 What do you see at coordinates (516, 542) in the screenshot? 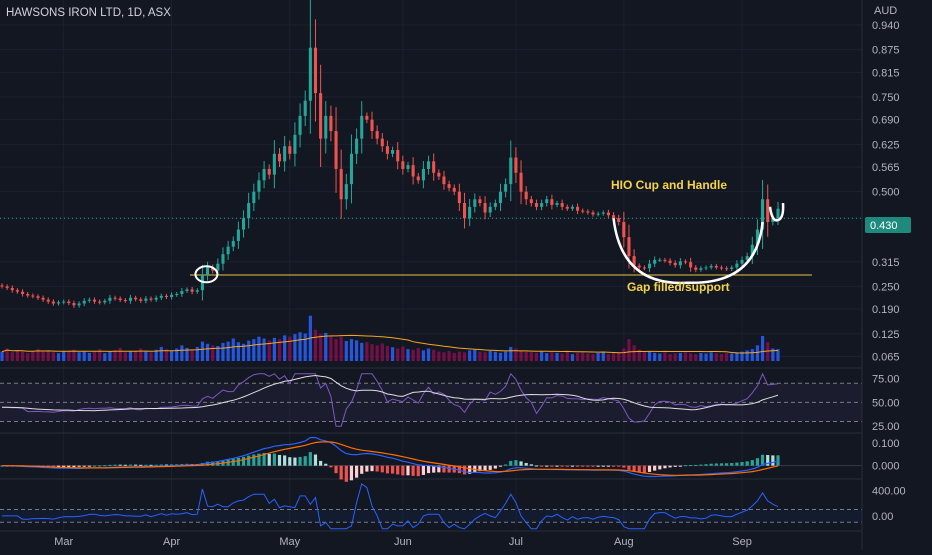
I see `time-tick-label: Jul` at bounding box center [516, 542].